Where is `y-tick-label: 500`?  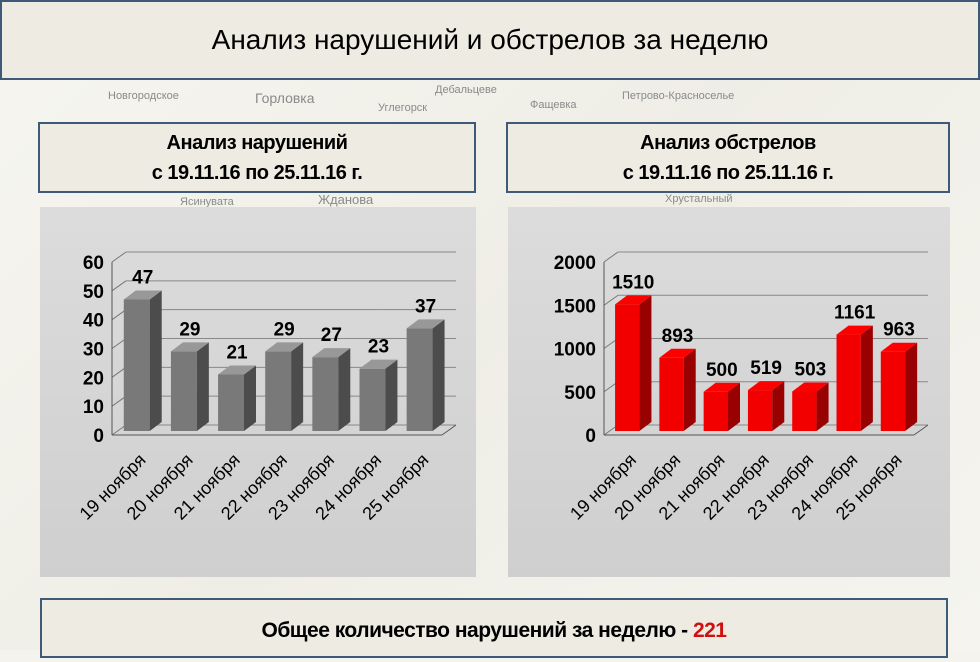 y-tick-label: 500 is located at coordinates (580, 393).